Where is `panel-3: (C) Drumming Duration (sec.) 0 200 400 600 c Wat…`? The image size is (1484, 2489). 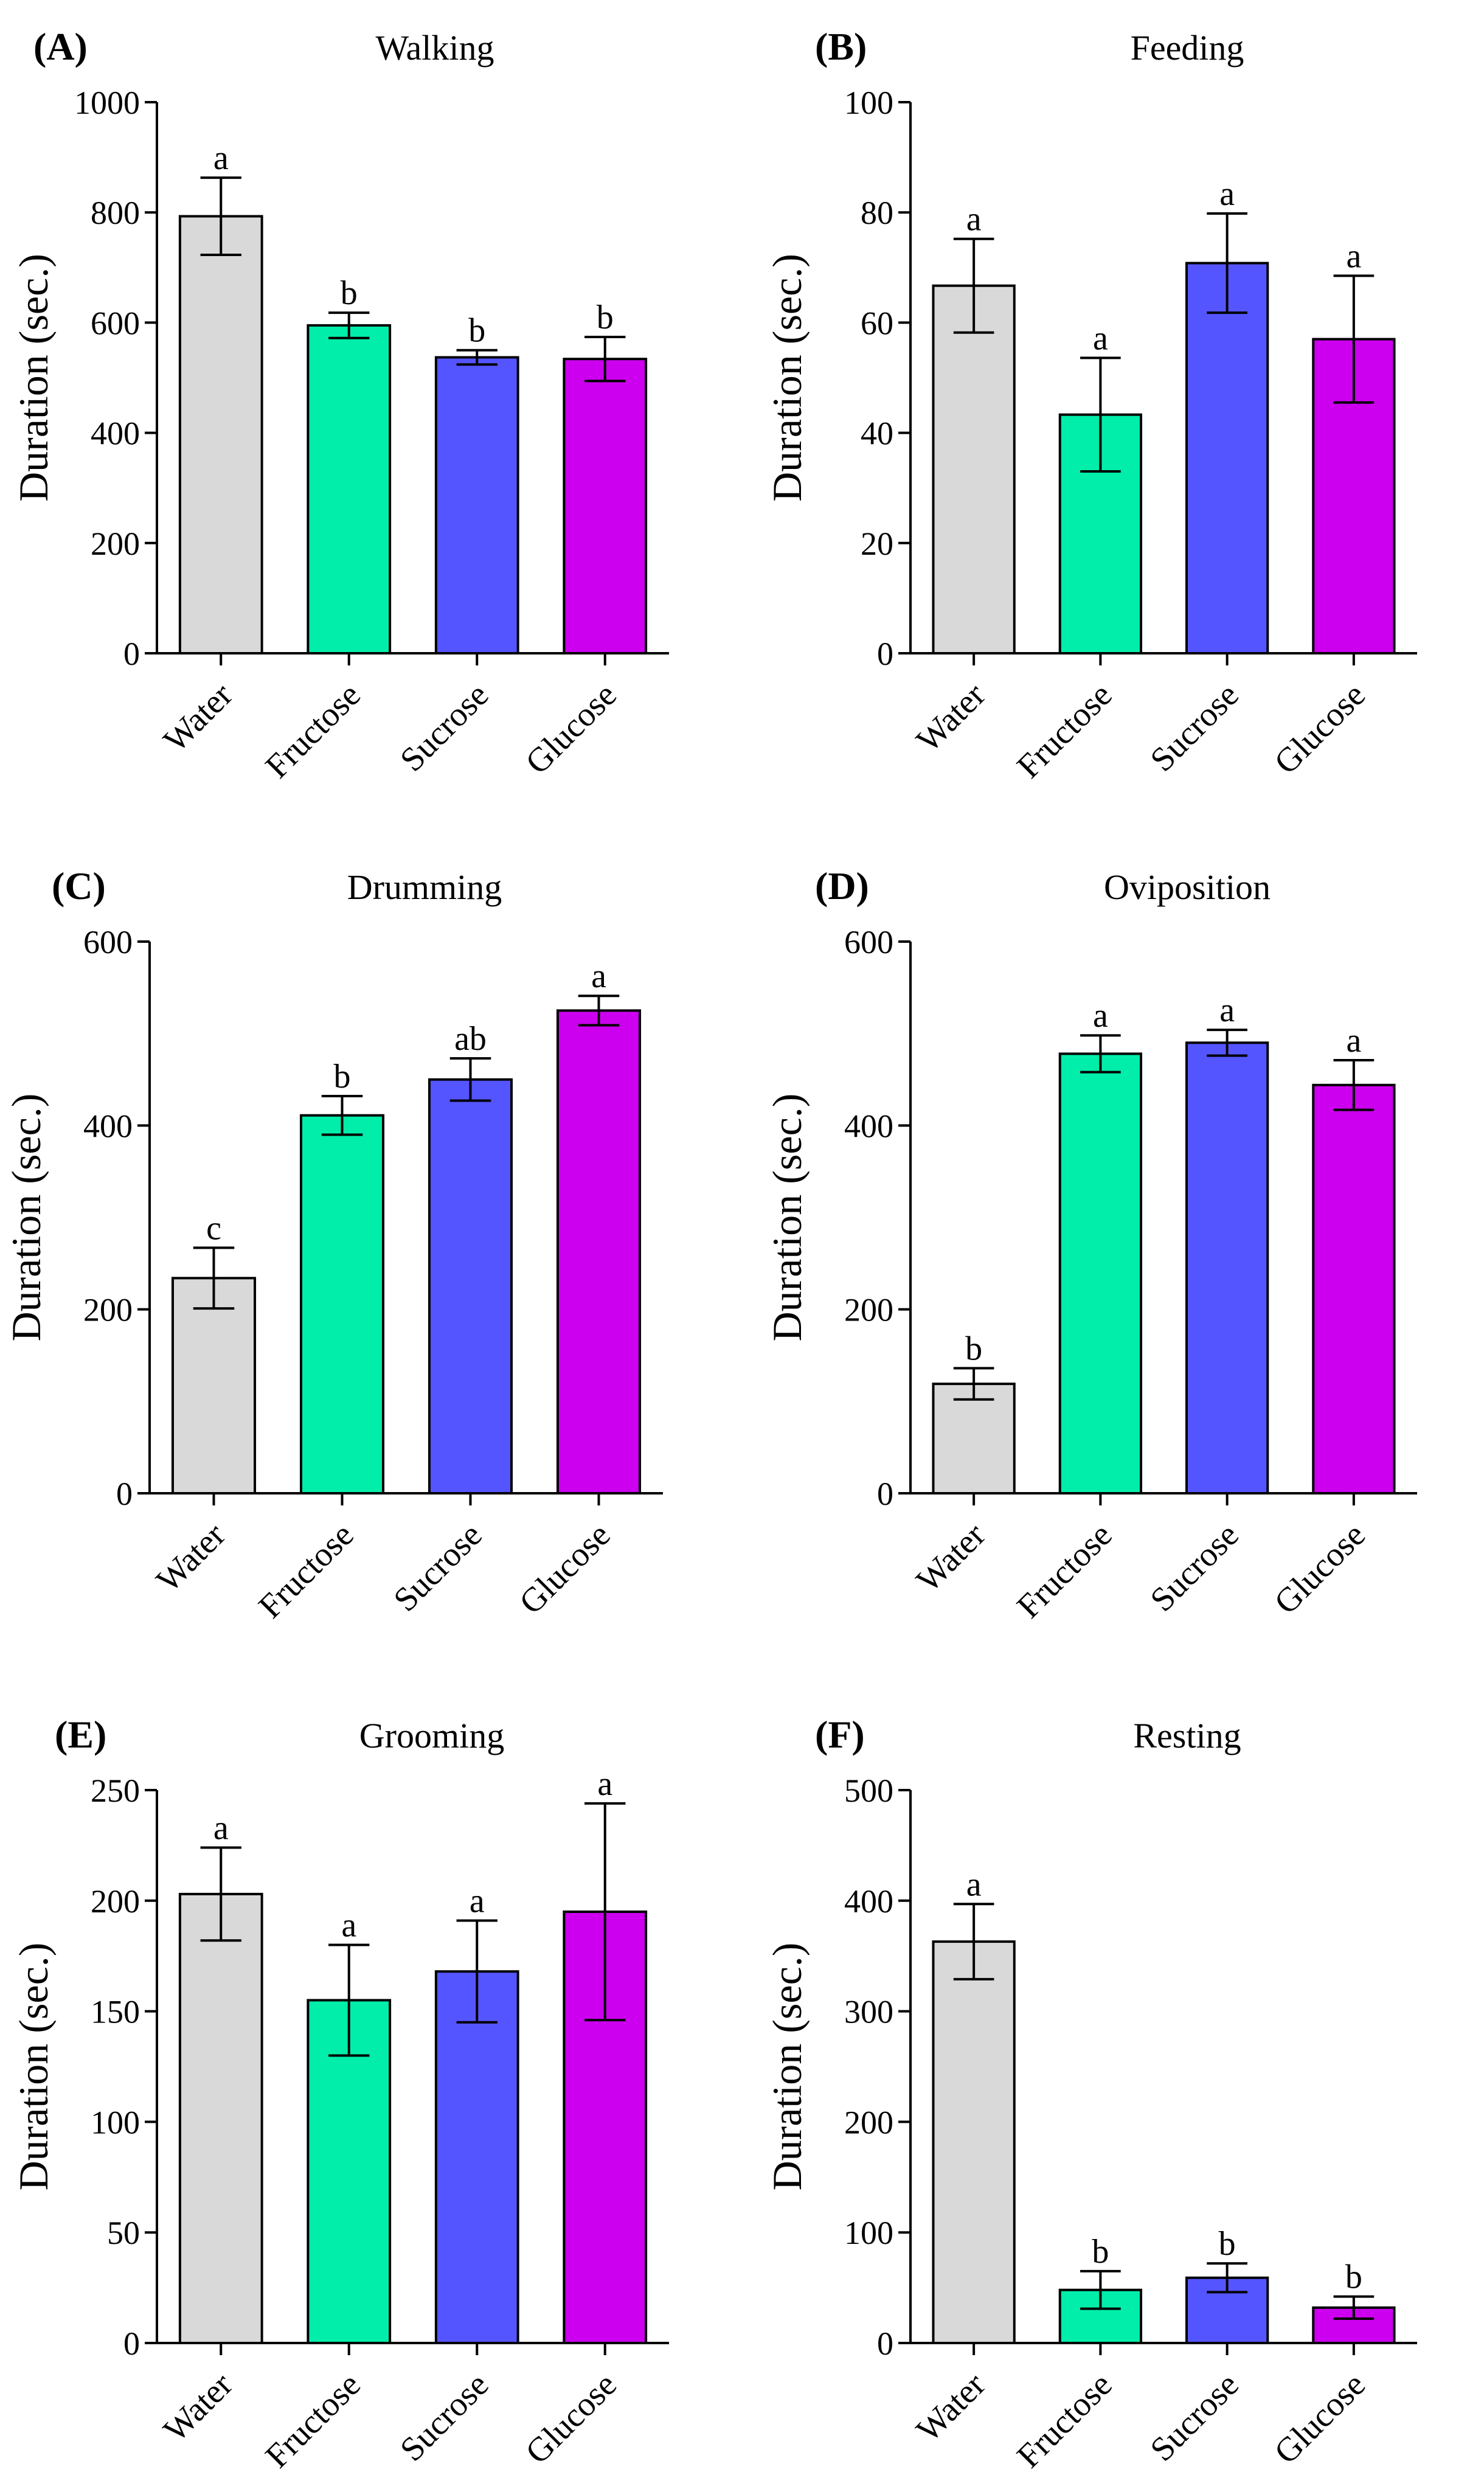
panel-3: (C) Drumming Duration (sec.) 0 200 400 600 c Wat… is located at coordinates (333, 1245).